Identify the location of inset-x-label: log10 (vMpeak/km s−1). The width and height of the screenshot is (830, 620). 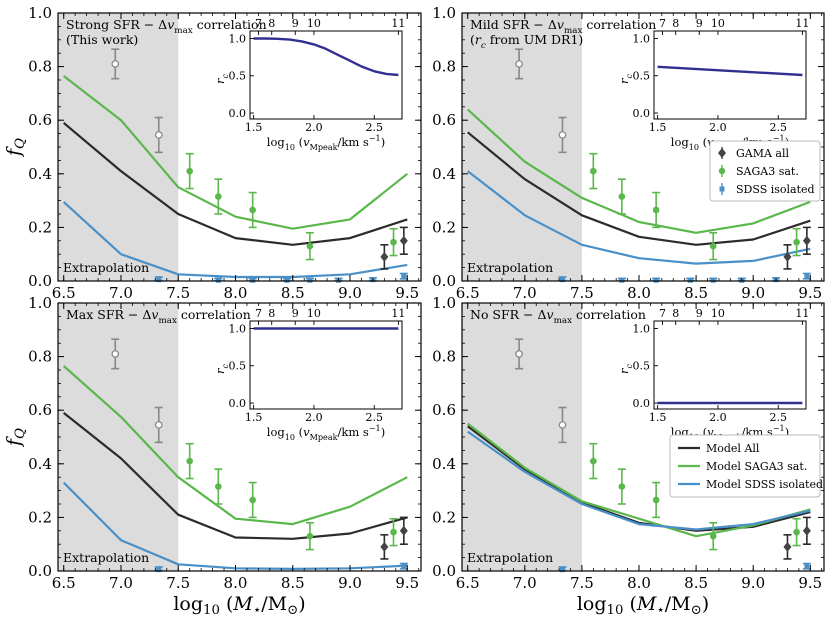
(326, 433).